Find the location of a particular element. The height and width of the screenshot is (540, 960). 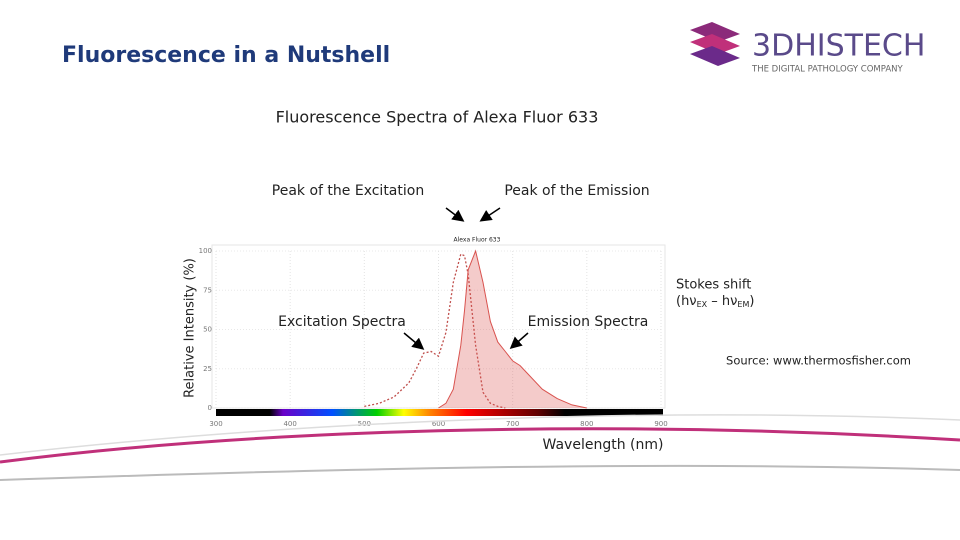

y-tick-label: 50 is located at coordinates (207, 330).